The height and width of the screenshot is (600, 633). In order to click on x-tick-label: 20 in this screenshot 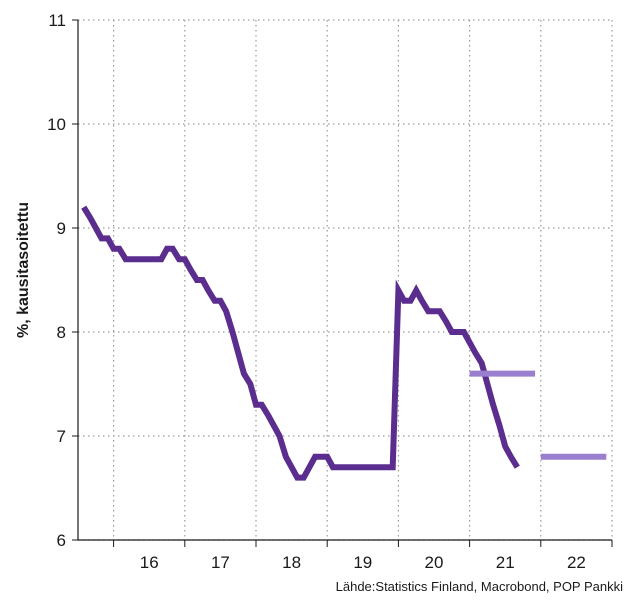, I will do `click(434, 562)`.